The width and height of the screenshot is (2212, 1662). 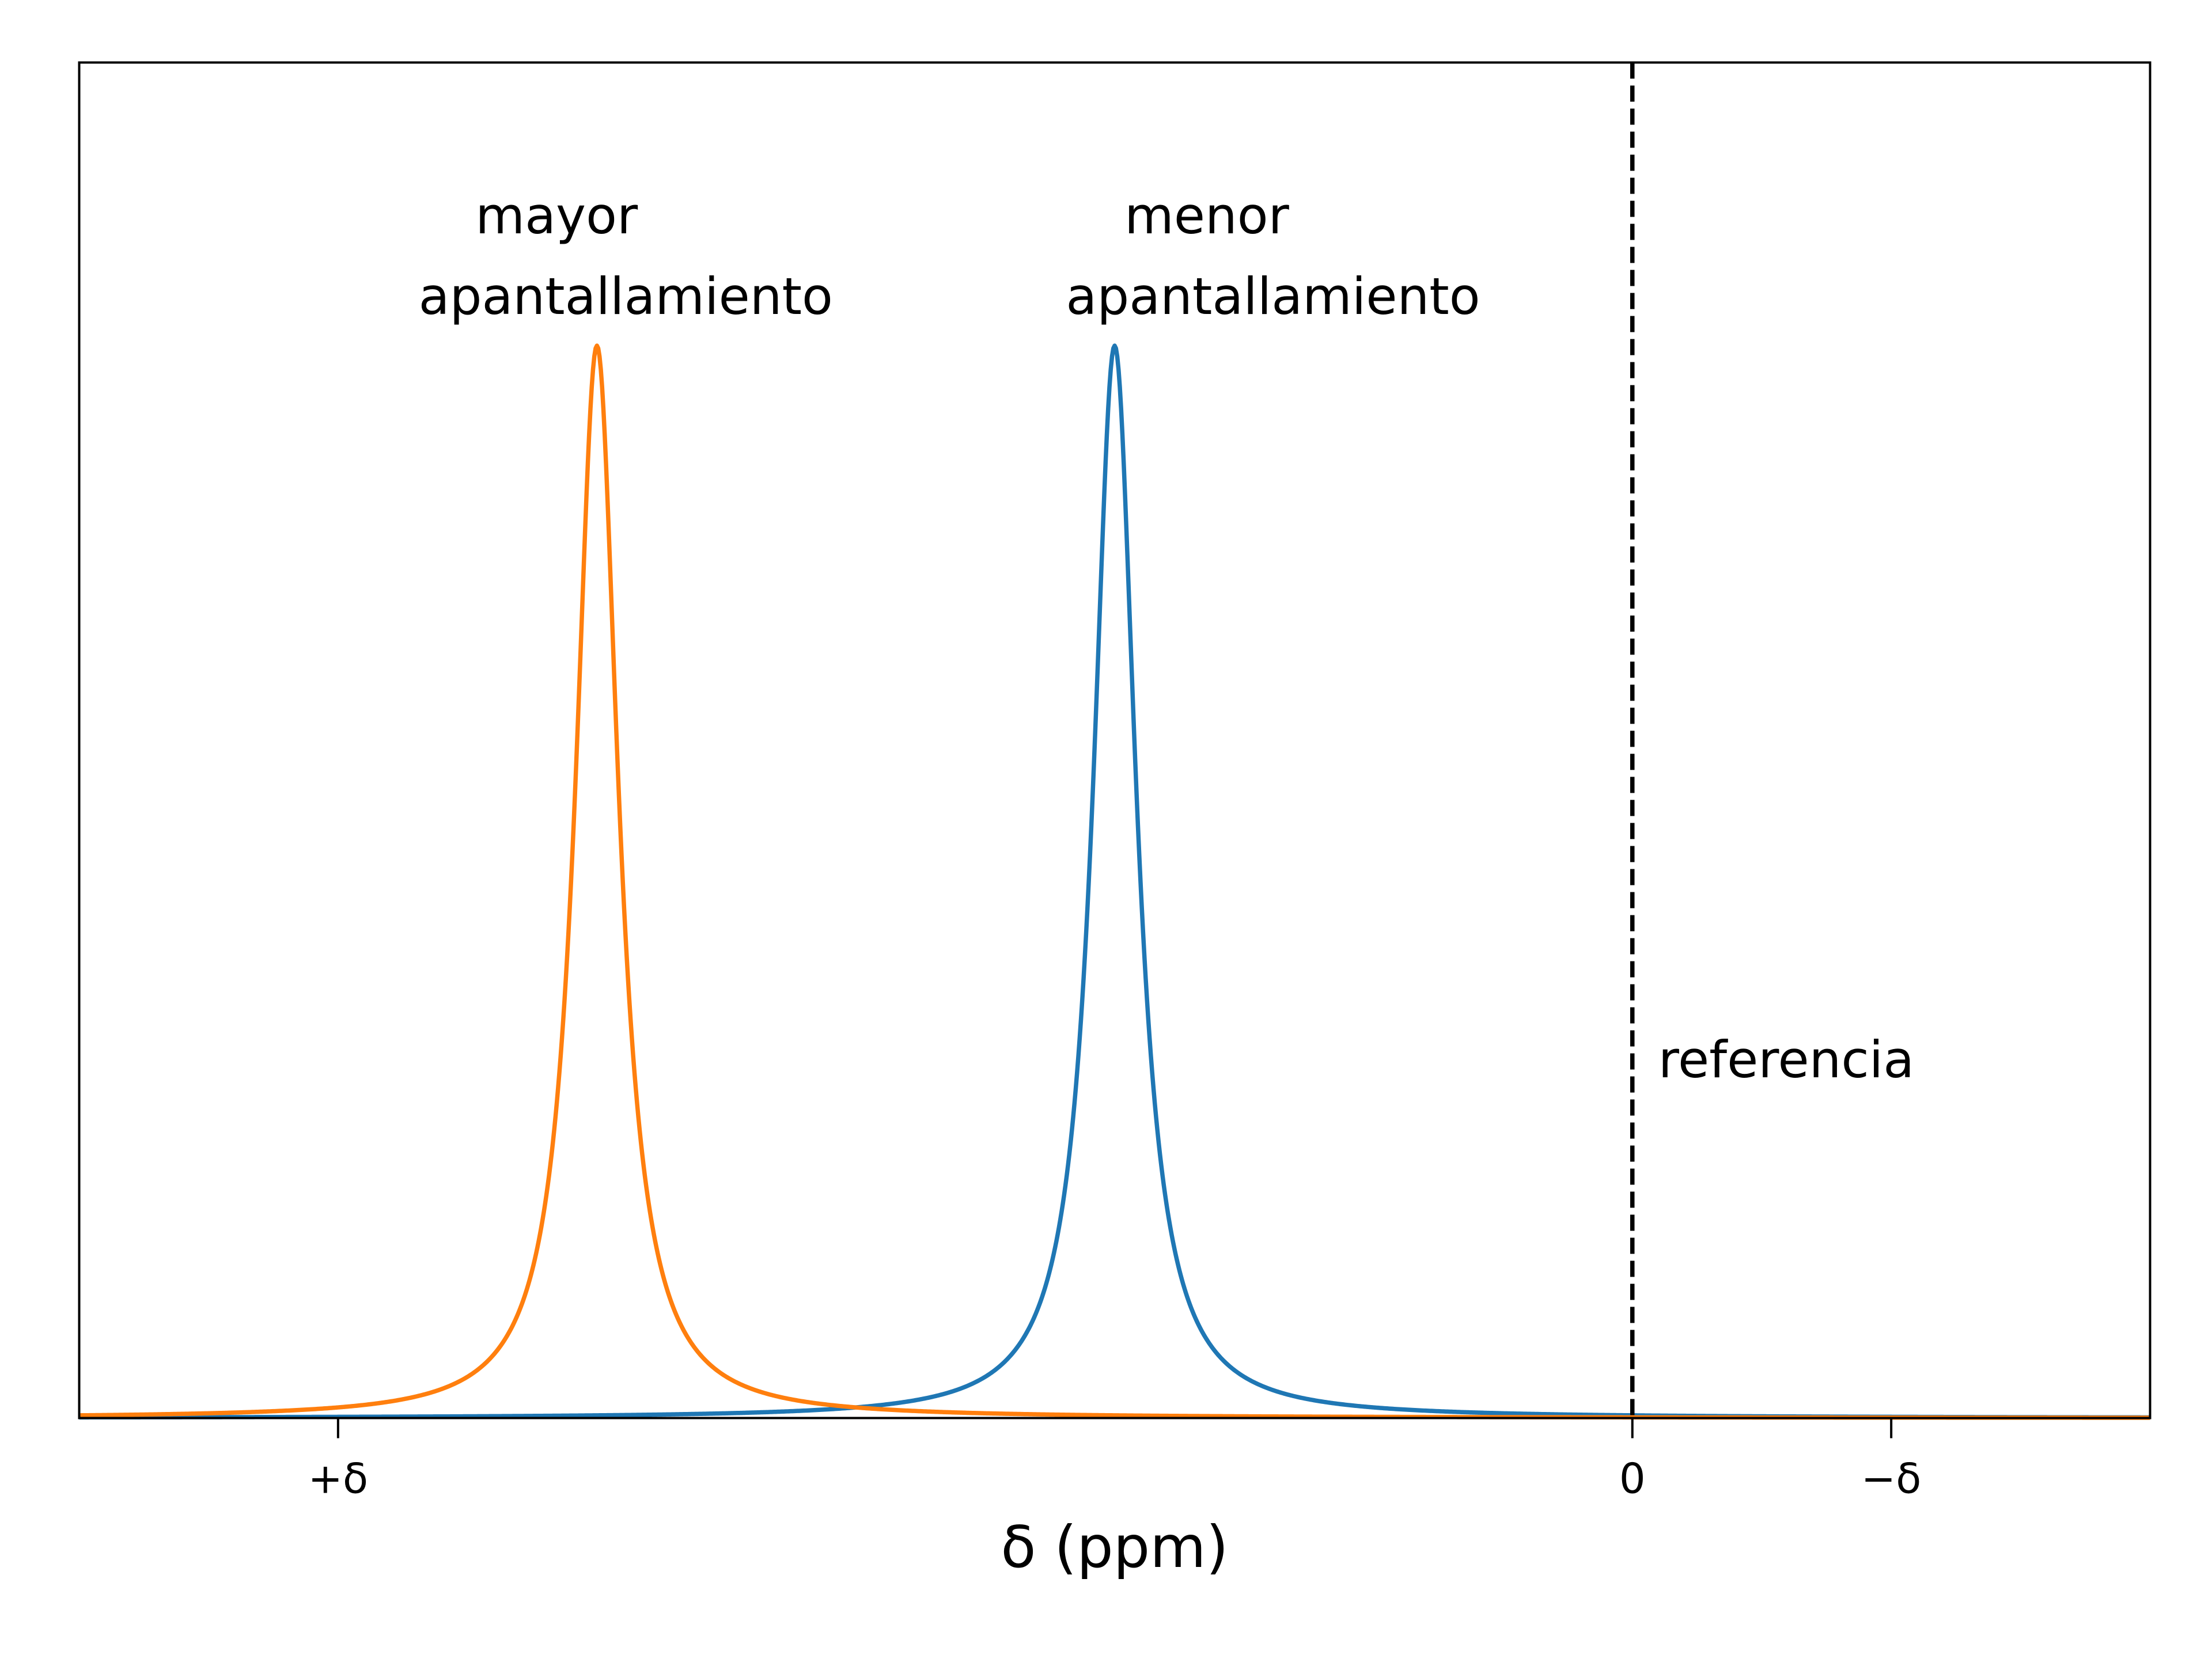 I want to click on x-tick-label-0: +δ, so click(x=338, y=1479).